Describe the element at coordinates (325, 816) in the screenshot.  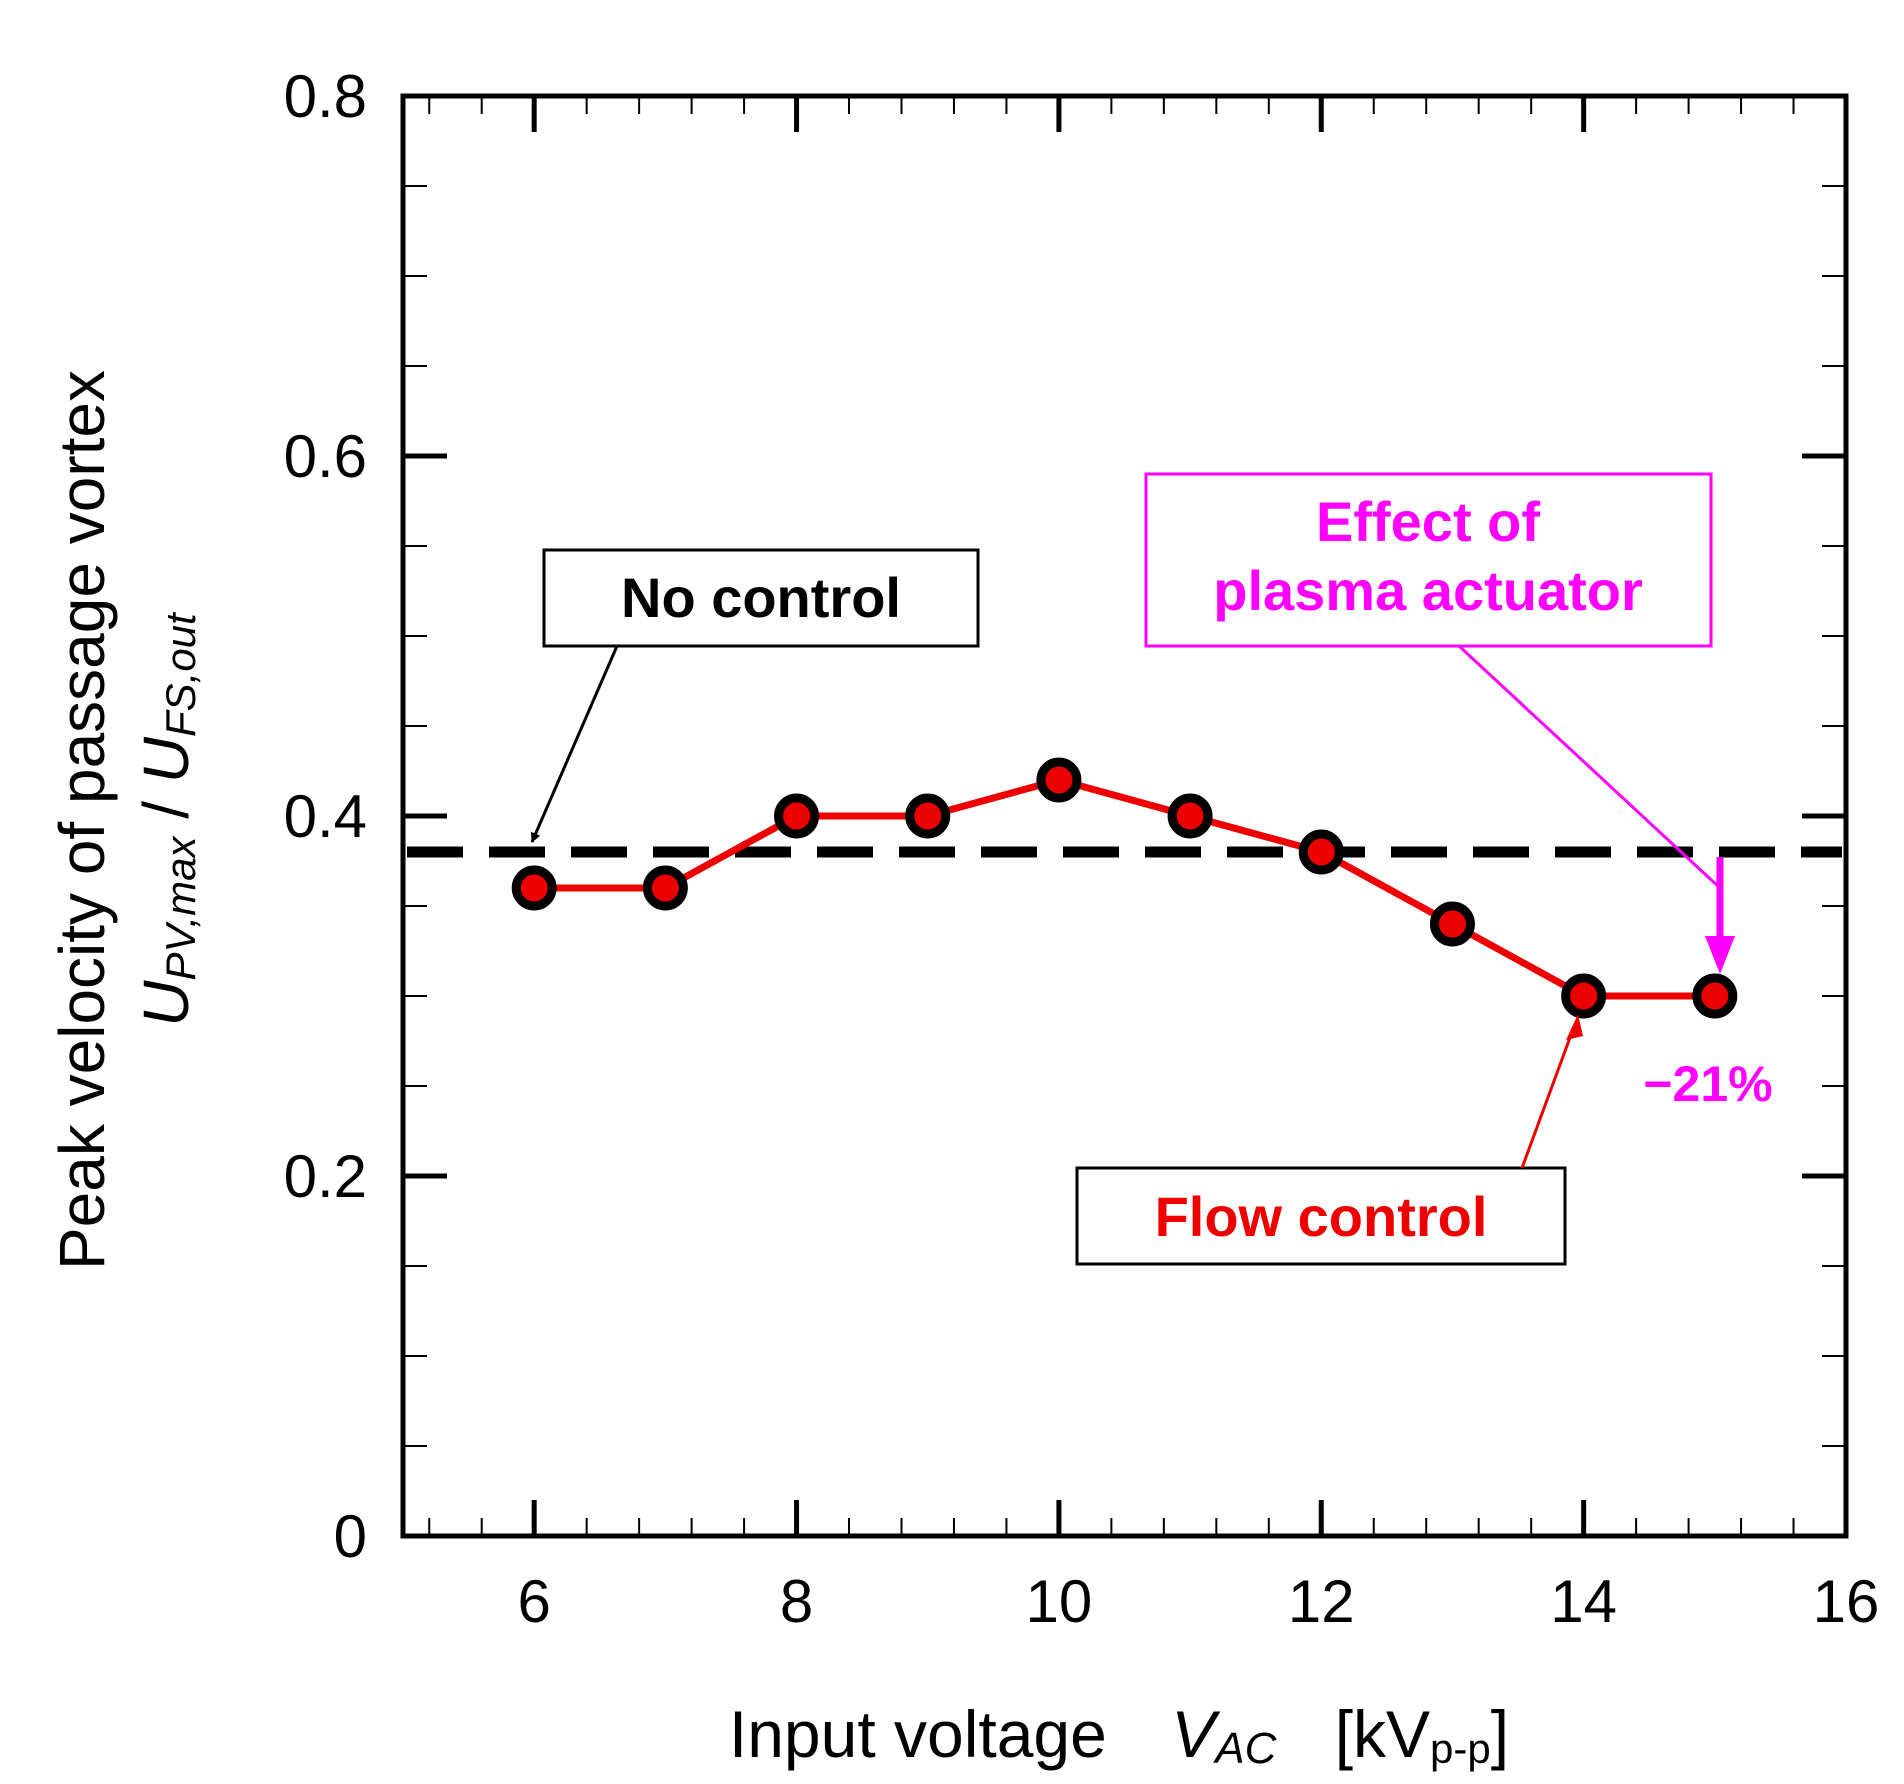
I see `y-tick-label: 0.4` at that location.